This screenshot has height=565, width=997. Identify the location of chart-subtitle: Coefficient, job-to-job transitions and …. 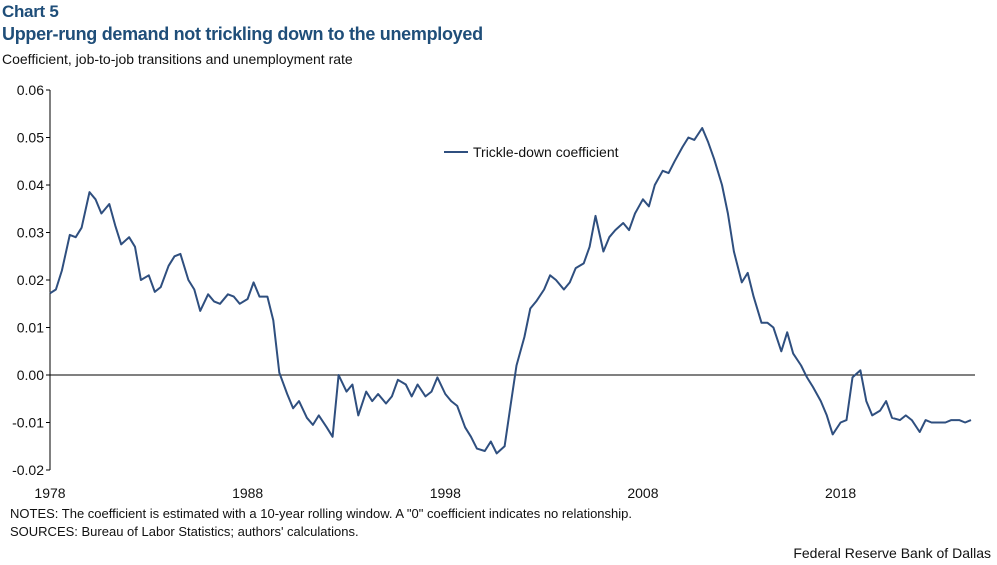
(177, 59).